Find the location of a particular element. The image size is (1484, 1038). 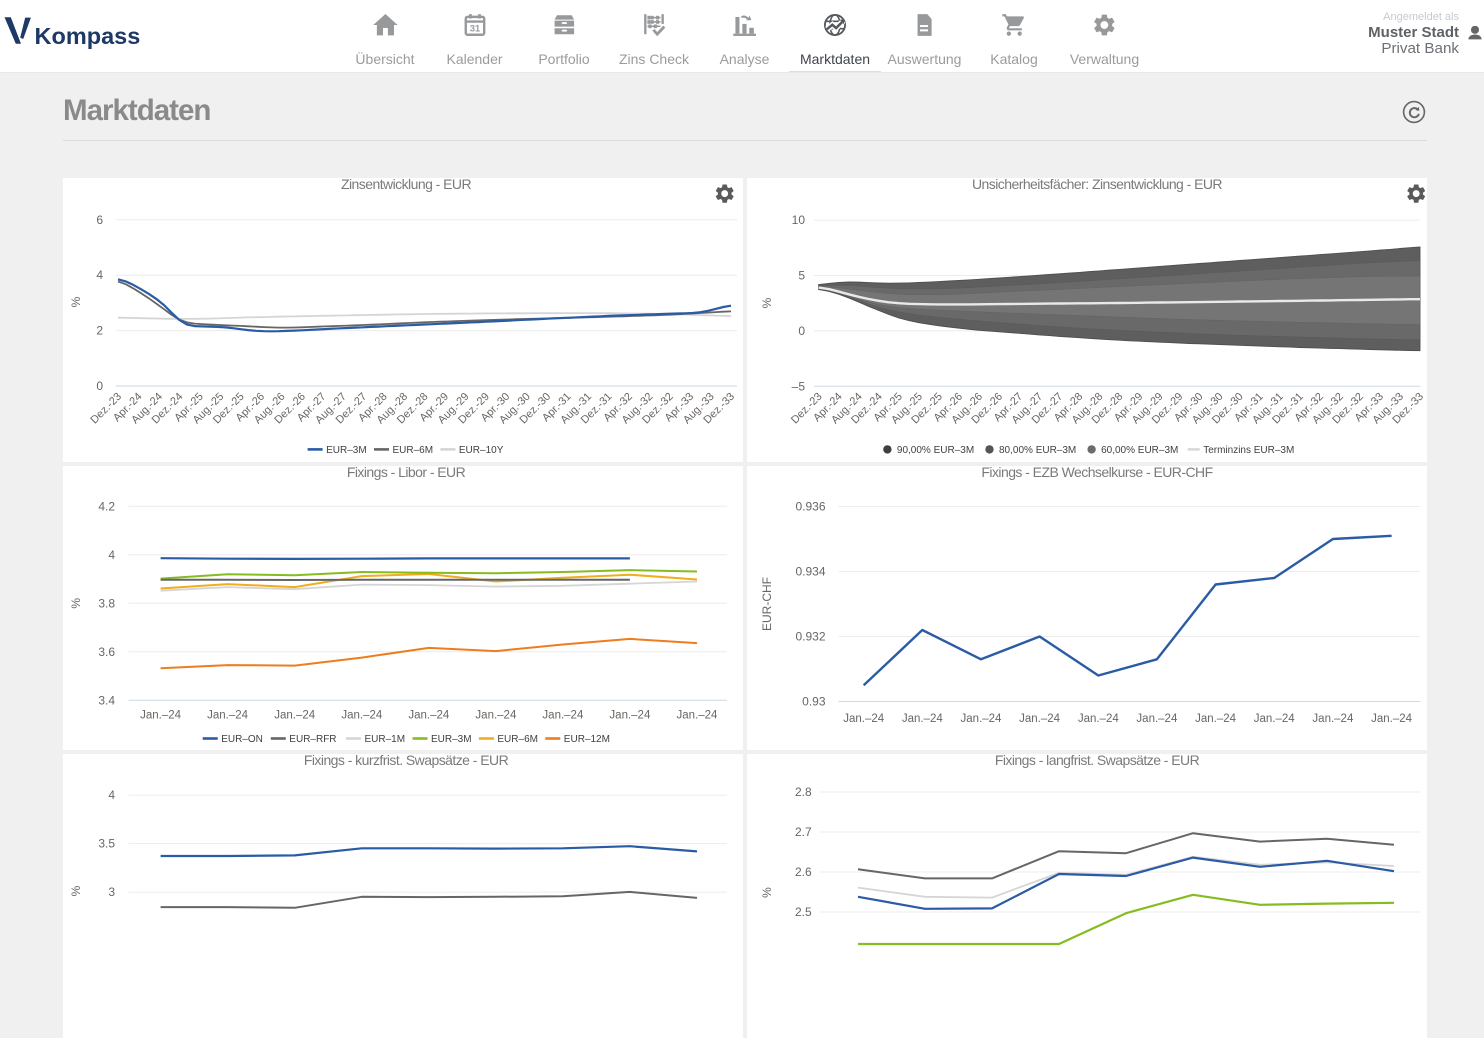

svg-text: 3.4 is located at coordinates (106, 700).